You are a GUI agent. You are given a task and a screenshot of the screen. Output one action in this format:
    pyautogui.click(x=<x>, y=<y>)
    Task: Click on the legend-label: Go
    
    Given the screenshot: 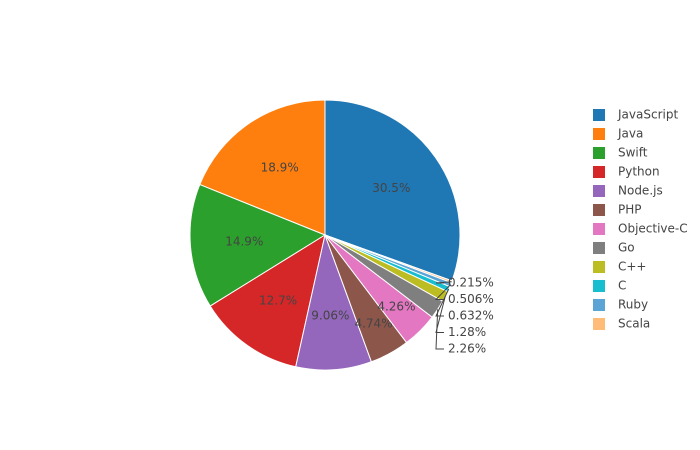 What is the action you would take?
    pyautogui.click(x=626, y=248)
    